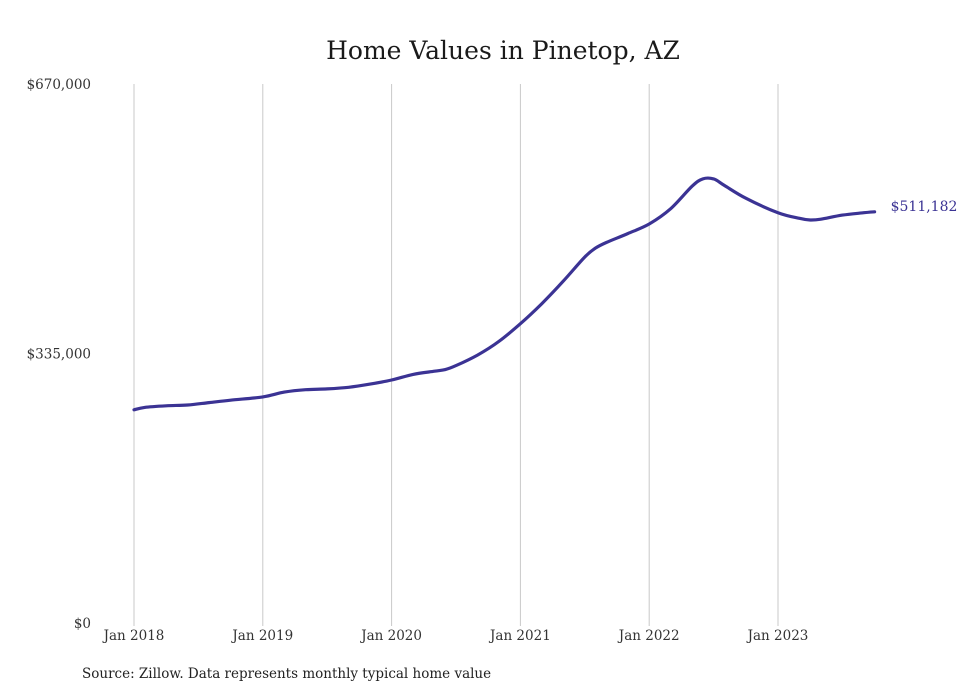 This screenshot has height=699, width=980. What do you see at coordinates (133, 636) in the screenshot?
I see `x-tick-label: Jan 2018` at bounding box center [133, 636].